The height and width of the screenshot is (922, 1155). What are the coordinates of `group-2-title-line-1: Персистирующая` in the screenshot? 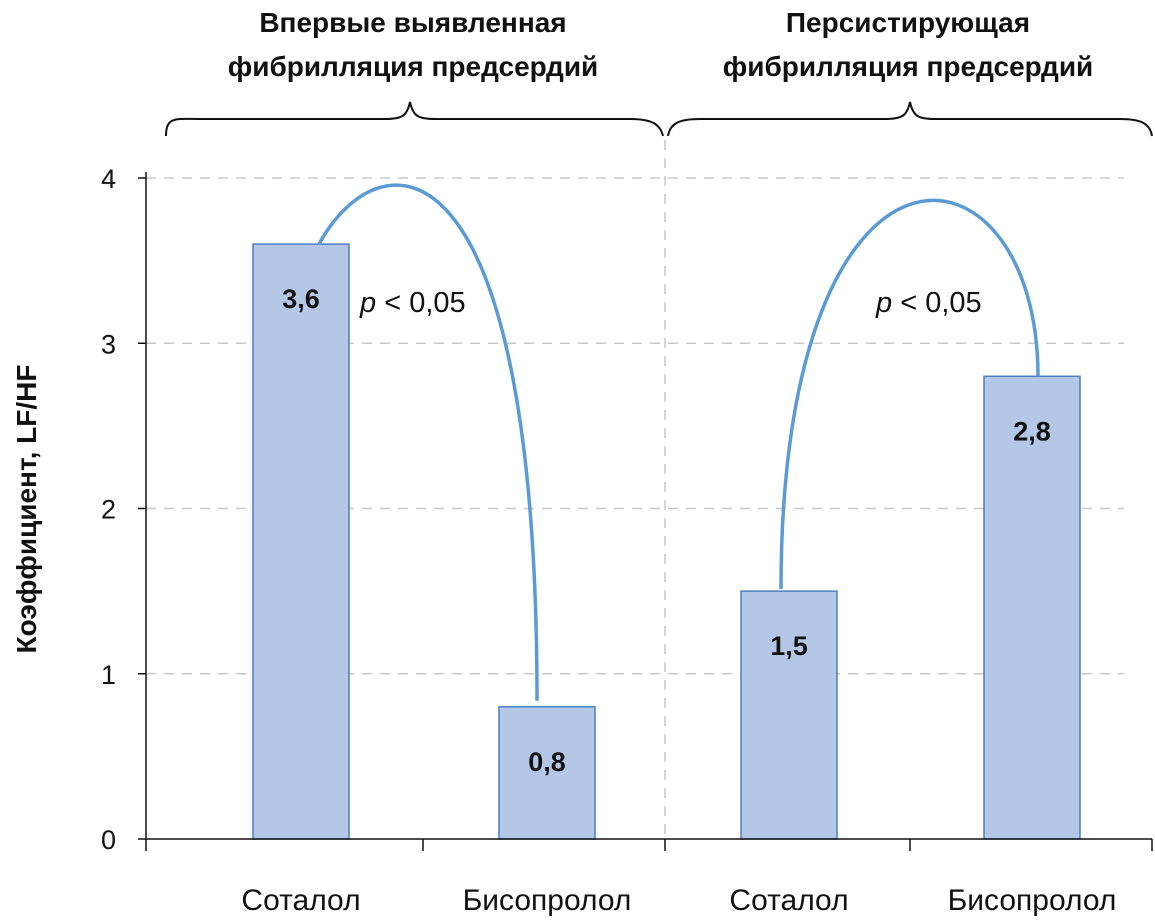 It's located at (908, 22).